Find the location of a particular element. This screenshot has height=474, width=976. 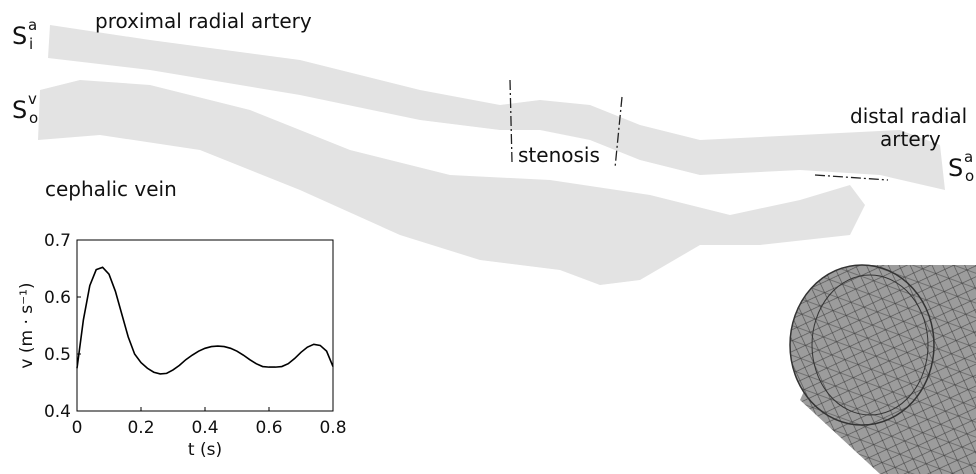

y-tick-label: 0.6 is located at coordinates (57, 298).